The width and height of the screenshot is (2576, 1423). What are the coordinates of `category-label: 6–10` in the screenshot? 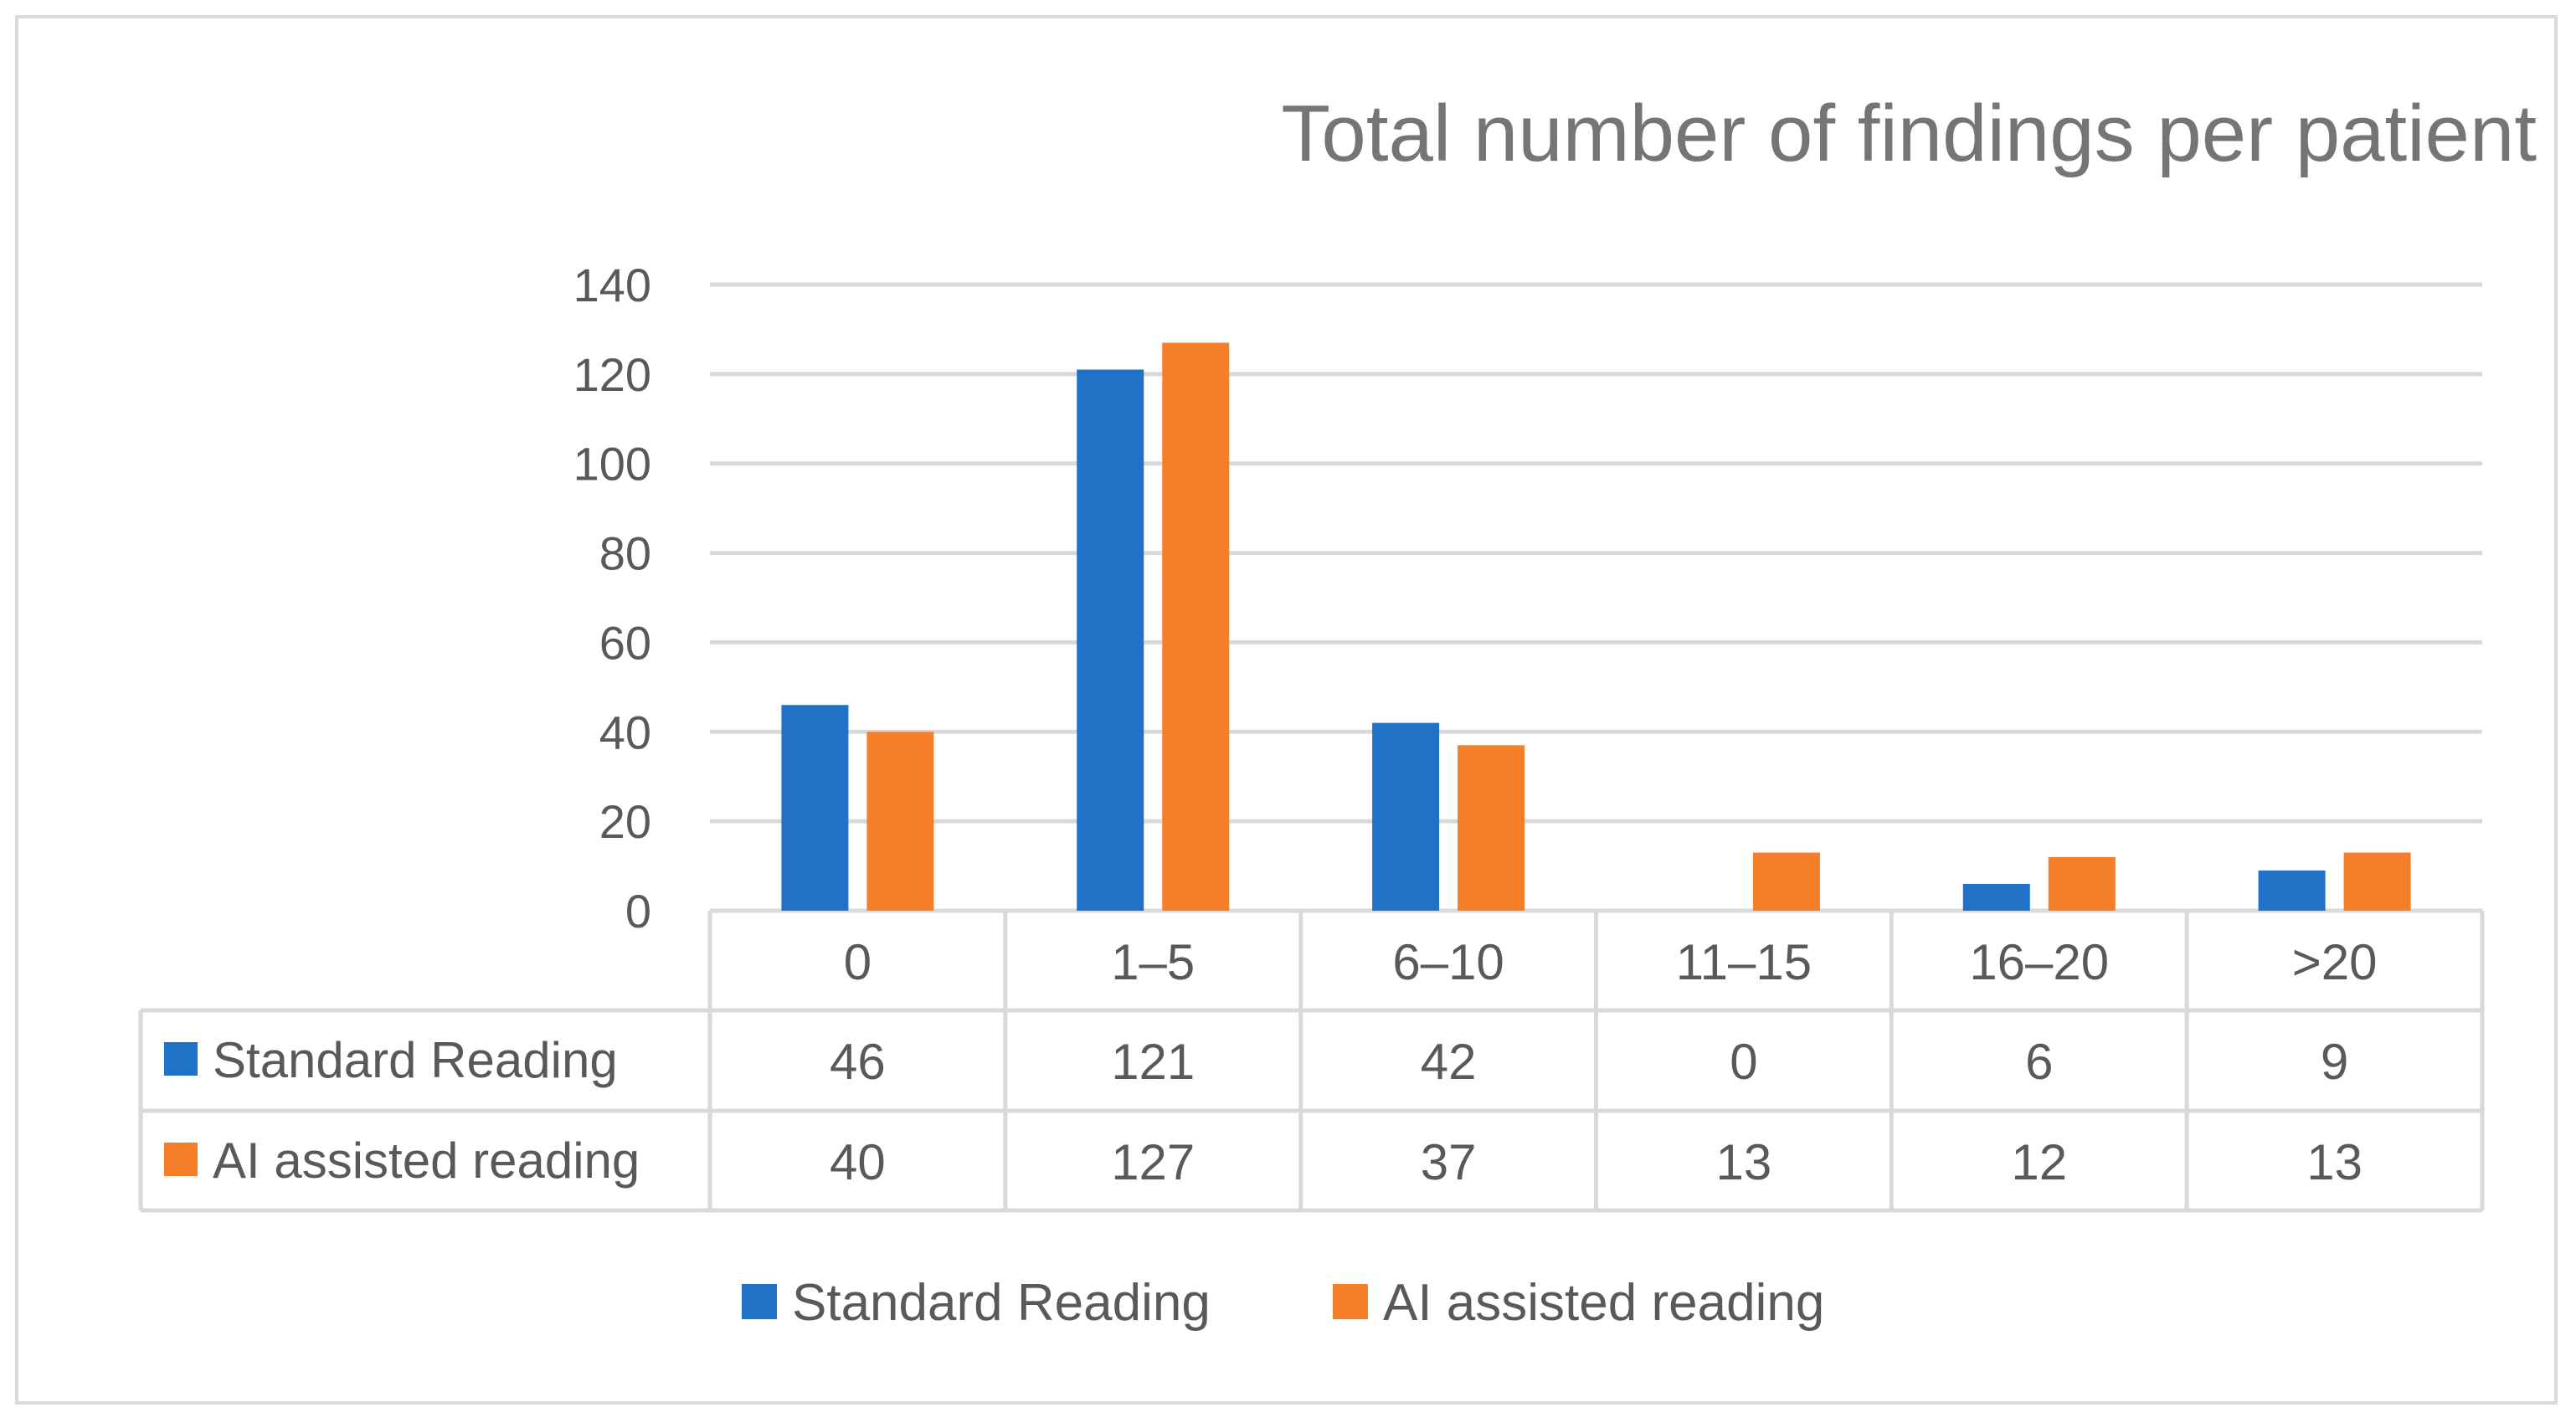 It's located at (1448, 962).